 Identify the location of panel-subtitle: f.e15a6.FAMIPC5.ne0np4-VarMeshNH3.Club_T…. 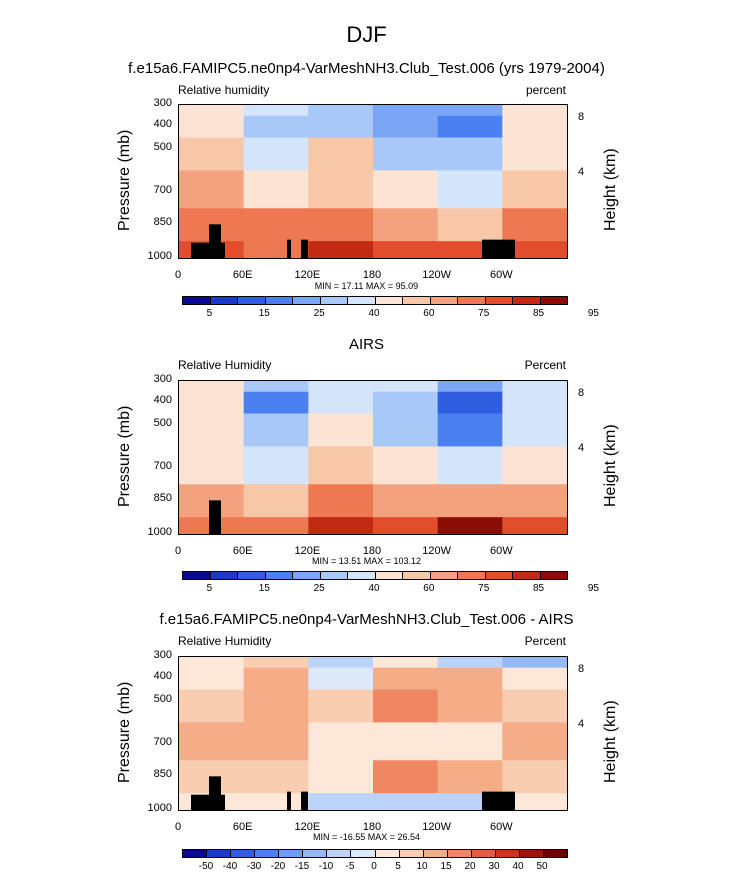
(366, 68).